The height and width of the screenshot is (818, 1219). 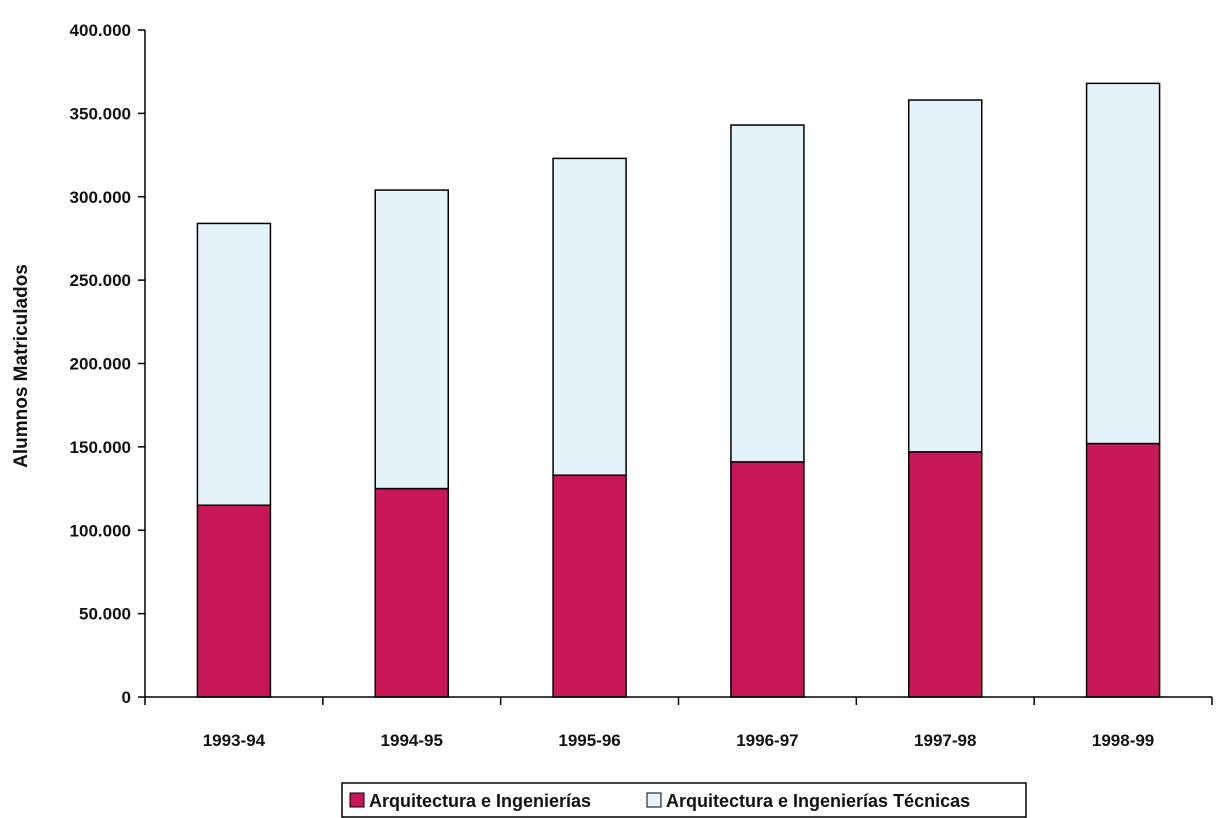 I want to click on x-tick-label: 1996-97, so click(x=767, y=740).